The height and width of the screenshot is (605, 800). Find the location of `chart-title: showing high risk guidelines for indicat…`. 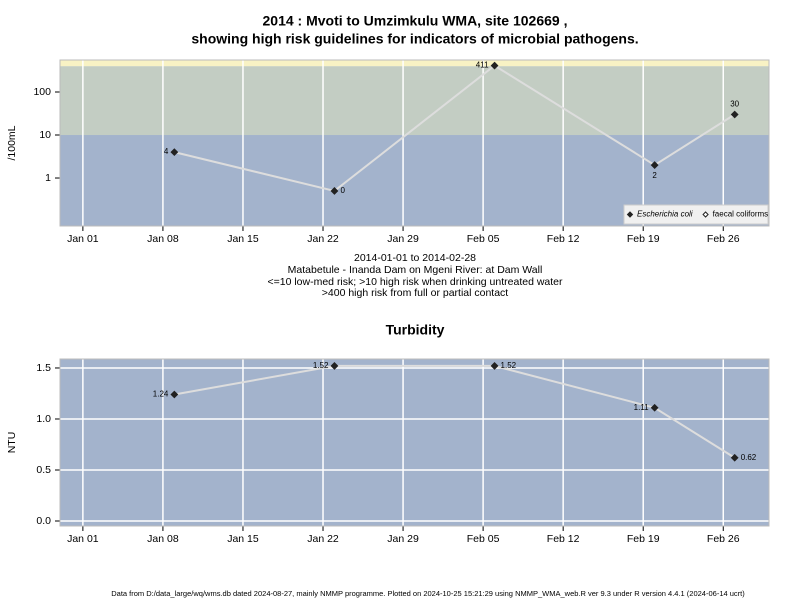

chart-title: showing high risk guidelines for indicat… is located at coordinates (414, 39).